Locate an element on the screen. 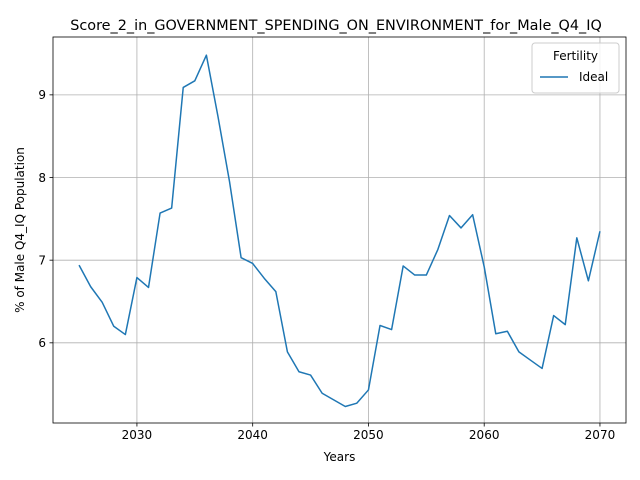 The height and width of the screenshot is (480, 640). legend-box is located at coordinates (575, 68).